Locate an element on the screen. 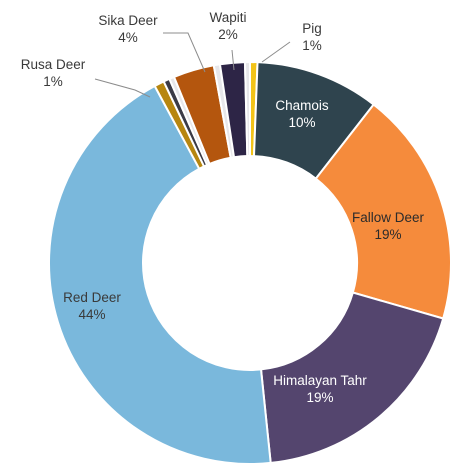  leader-line-pig is located at coordinates (276, 52).